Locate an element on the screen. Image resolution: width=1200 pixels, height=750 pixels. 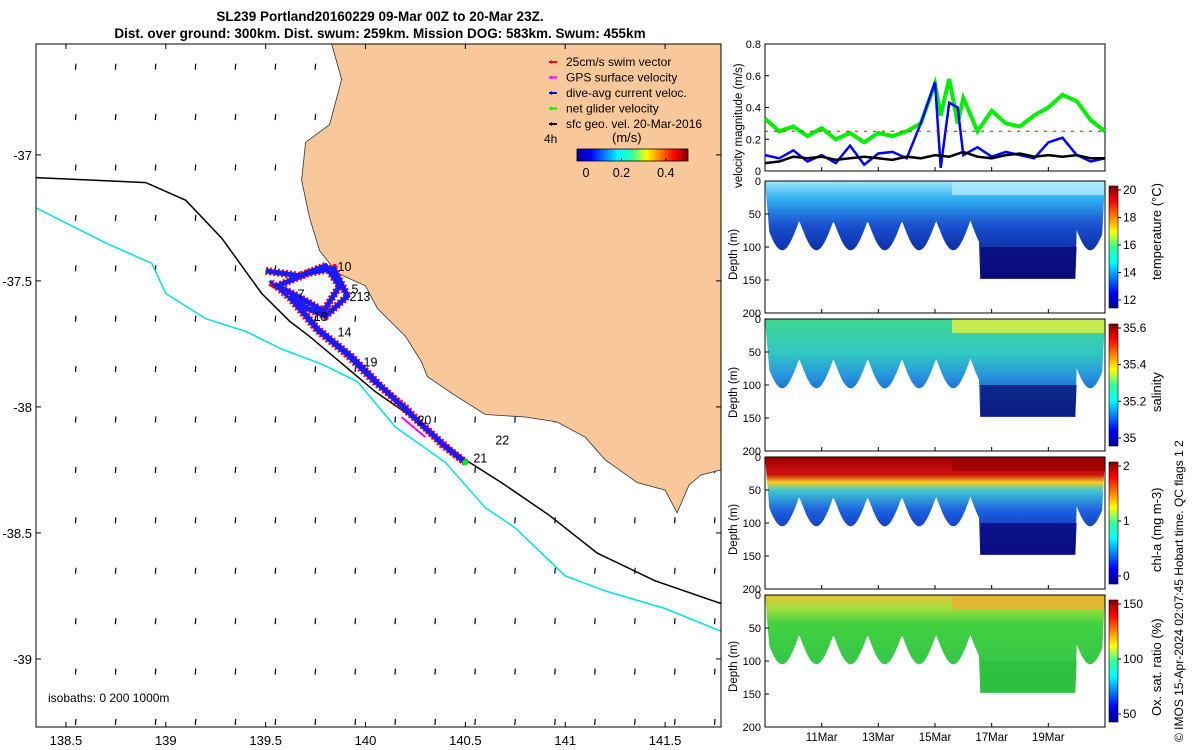
time-tick-label: 19Mar is located at coordinates (1048, 738).